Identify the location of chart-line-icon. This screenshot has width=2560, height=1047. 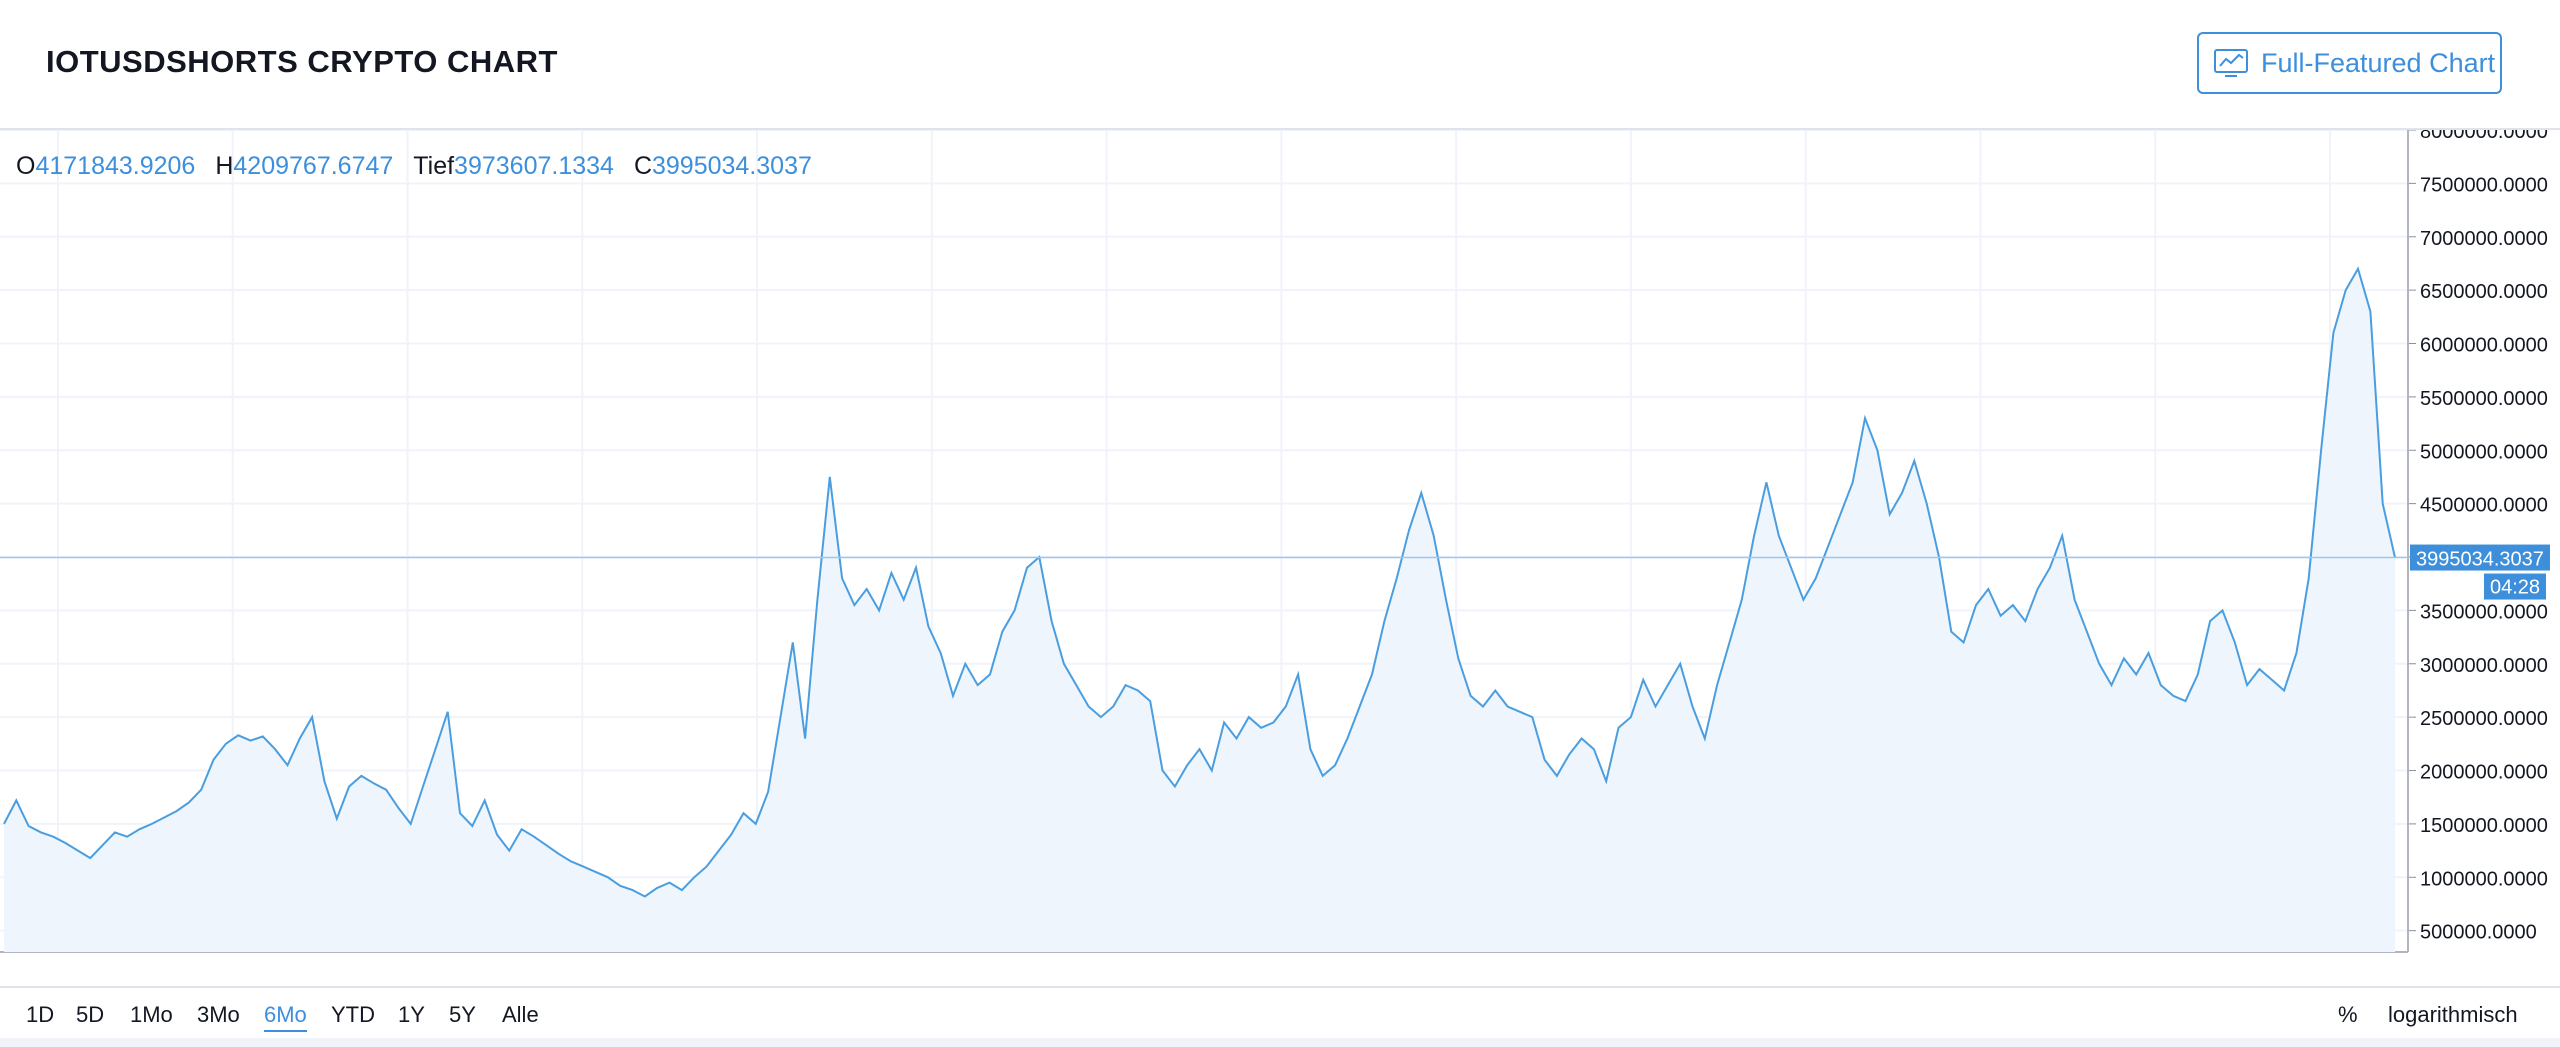
(2231, 63).